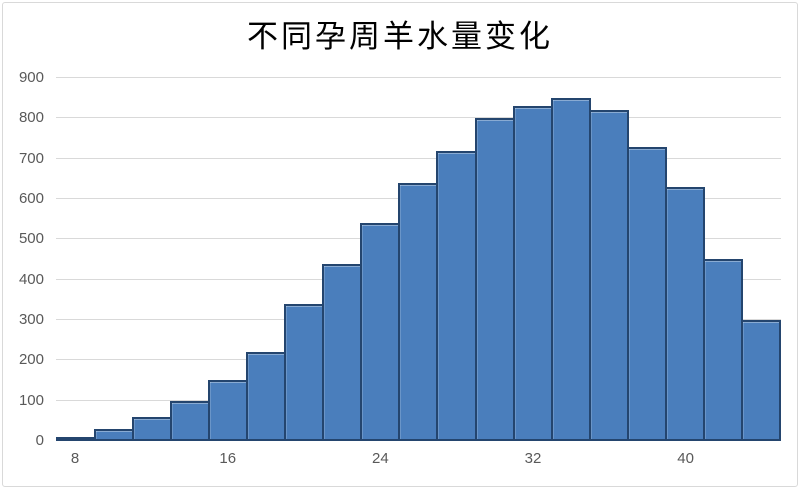 Image resolution: width=800 pixels, height=489 pixels. I want to click on y-tick-label-700: 700, so click(31, 158).